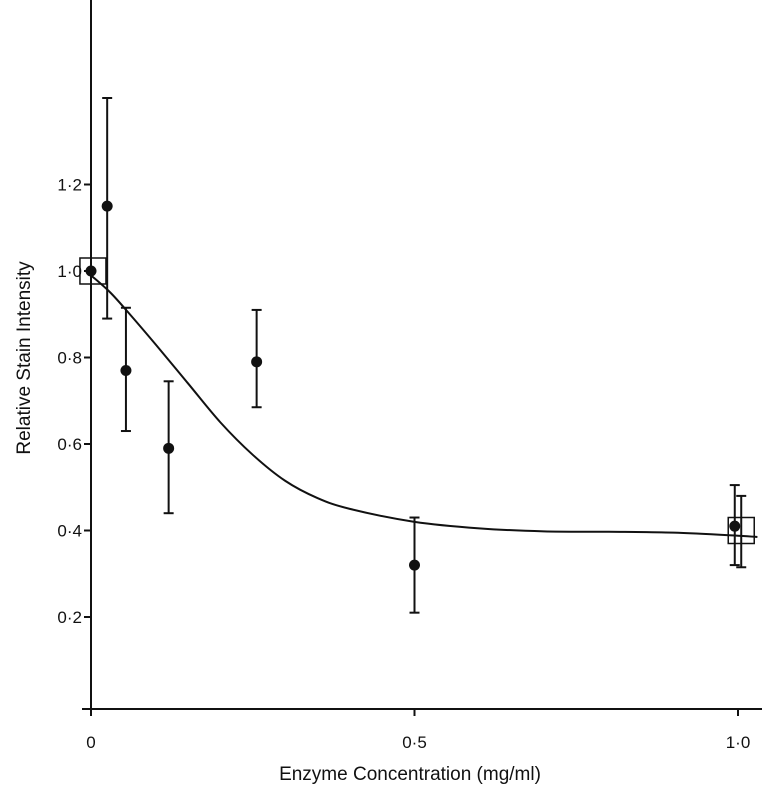  Describe the element at coordinates (69, 358) in the screenshot. I see `y-tick-label: 0·8` at that location.